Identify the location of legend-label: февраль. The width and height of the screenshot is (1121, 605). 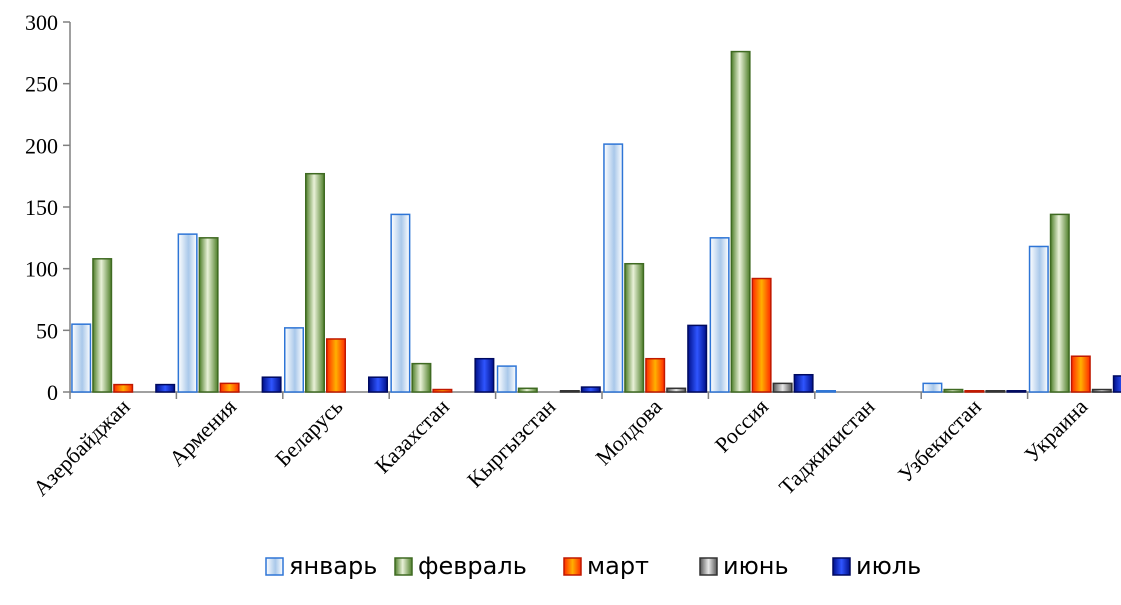
(472, 566).